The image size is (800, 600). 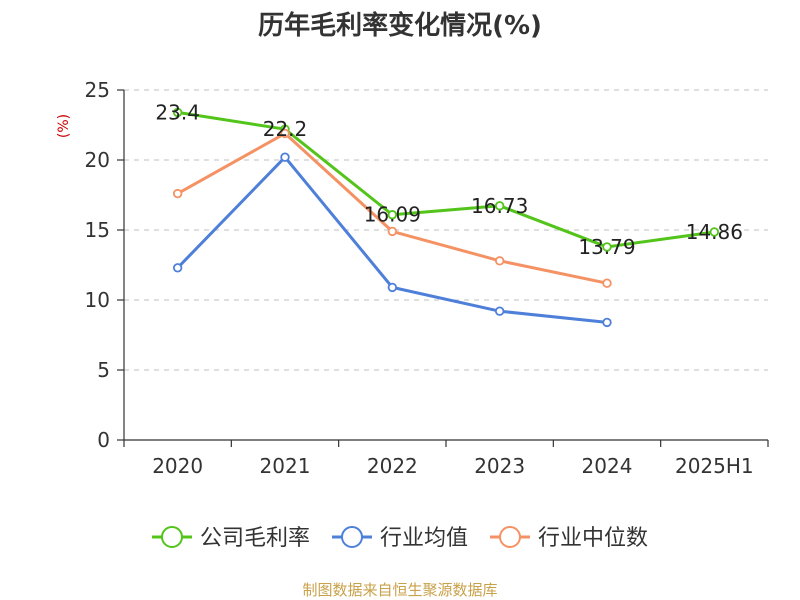 I want to click on data-label-2024: 13.79, so click(x=606, y=247).